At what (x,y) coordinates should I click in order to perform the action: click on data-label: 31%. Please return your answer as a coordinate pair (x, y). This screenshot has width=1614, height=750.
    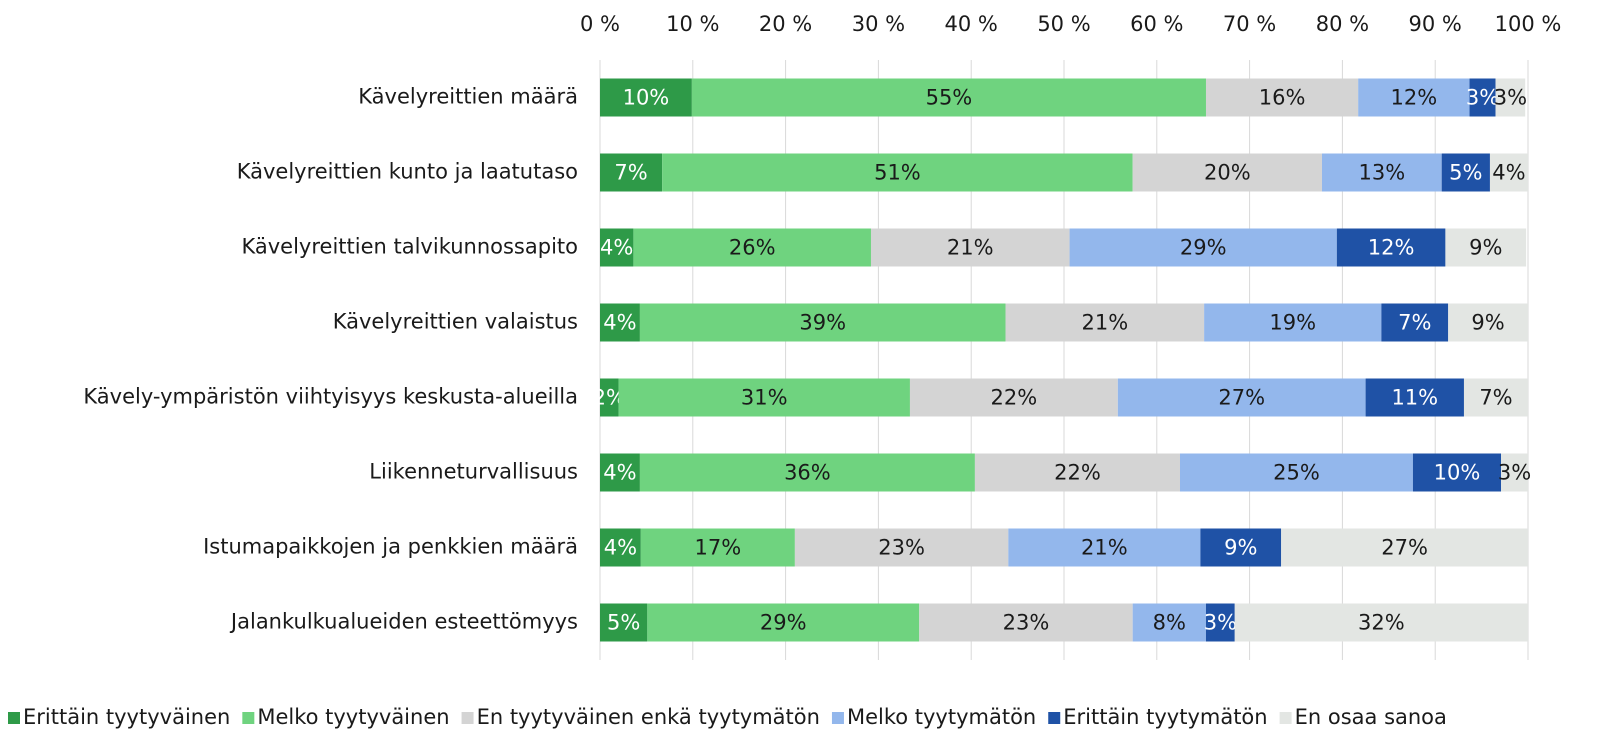
    Looking at the image, I should click on (764, 398).